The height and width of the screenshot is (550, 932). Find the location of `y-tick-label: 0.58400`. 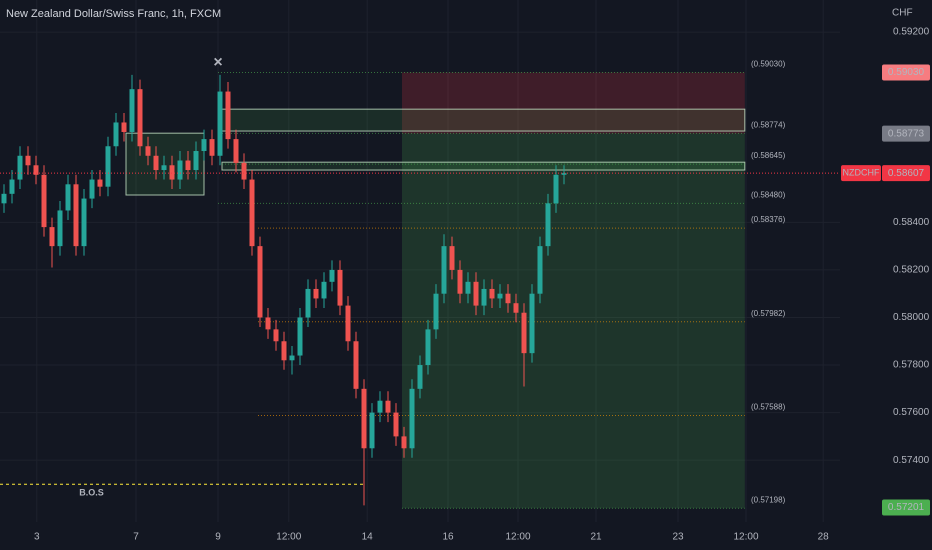

y-tick-label: 0.58400 is located at coordinates (911, 222).